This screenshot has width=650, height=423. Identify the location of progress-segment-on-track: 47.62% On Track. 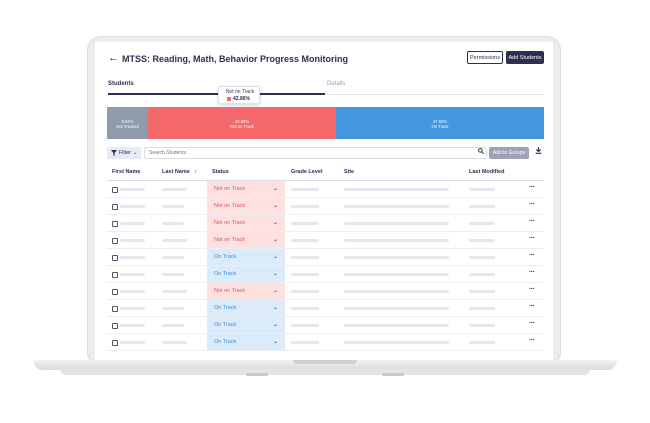
(440, 123).